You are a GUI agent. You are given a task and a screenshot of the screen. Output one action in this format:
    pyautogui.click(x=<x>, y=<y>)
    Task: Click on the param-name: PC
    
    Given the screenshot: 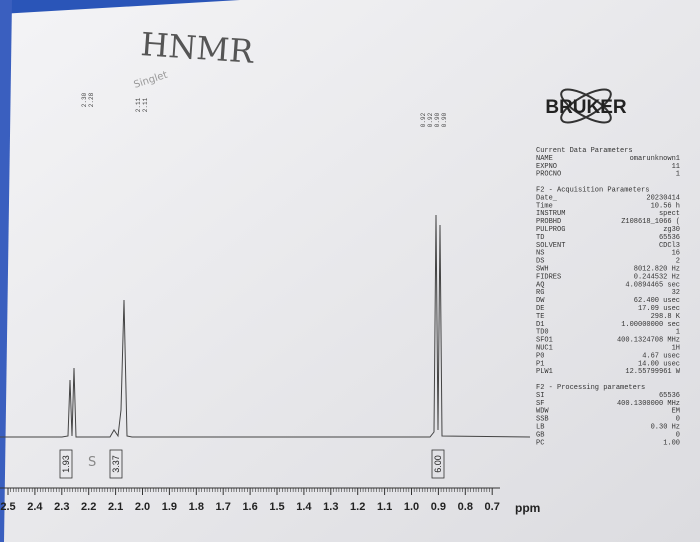 What is the action you would take?
    pyautogui.click(x=540, y=443)
    